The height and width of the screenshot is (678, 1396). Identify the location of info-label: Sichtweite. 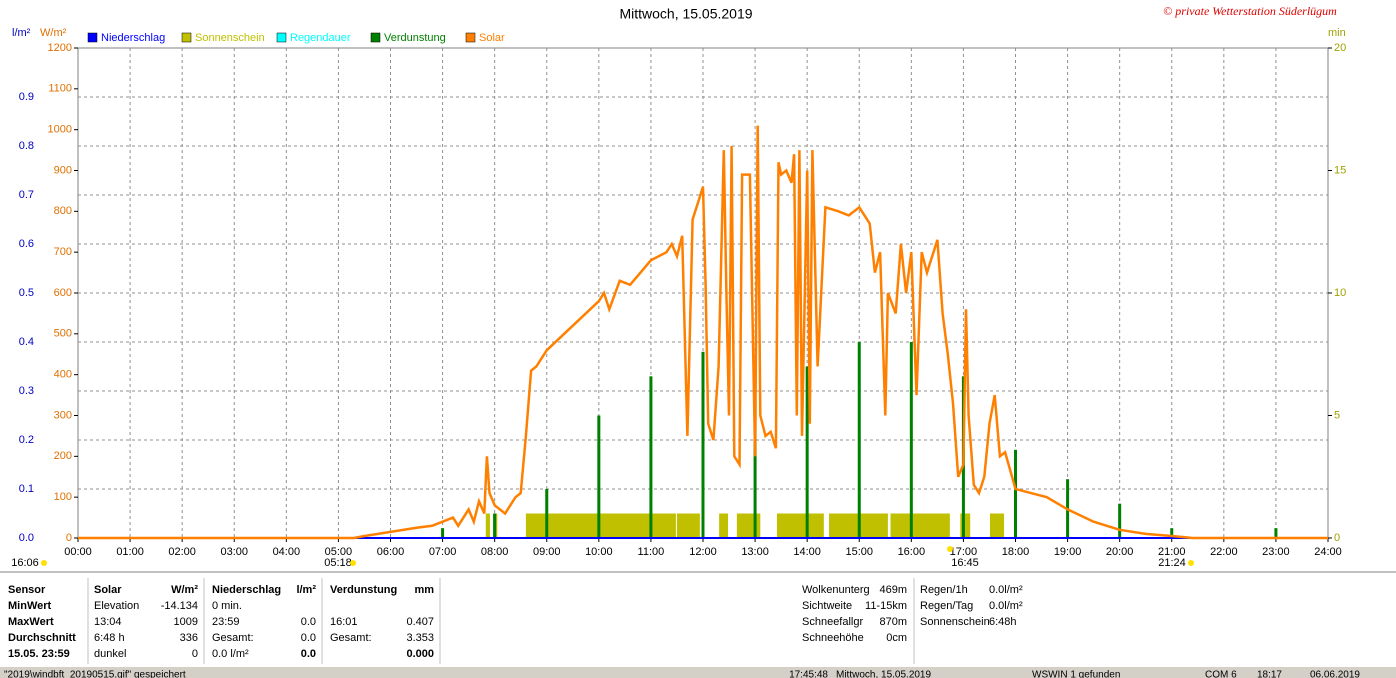
(827, 606).